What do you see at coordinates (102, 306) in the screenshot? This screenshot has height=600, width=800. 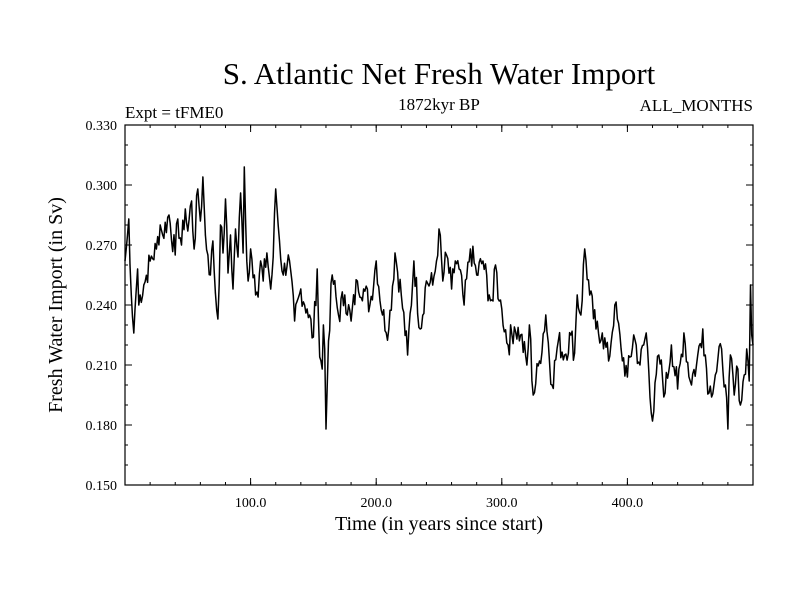 I see `y-tick-label: 0.240` at bounding box center [102, 306].